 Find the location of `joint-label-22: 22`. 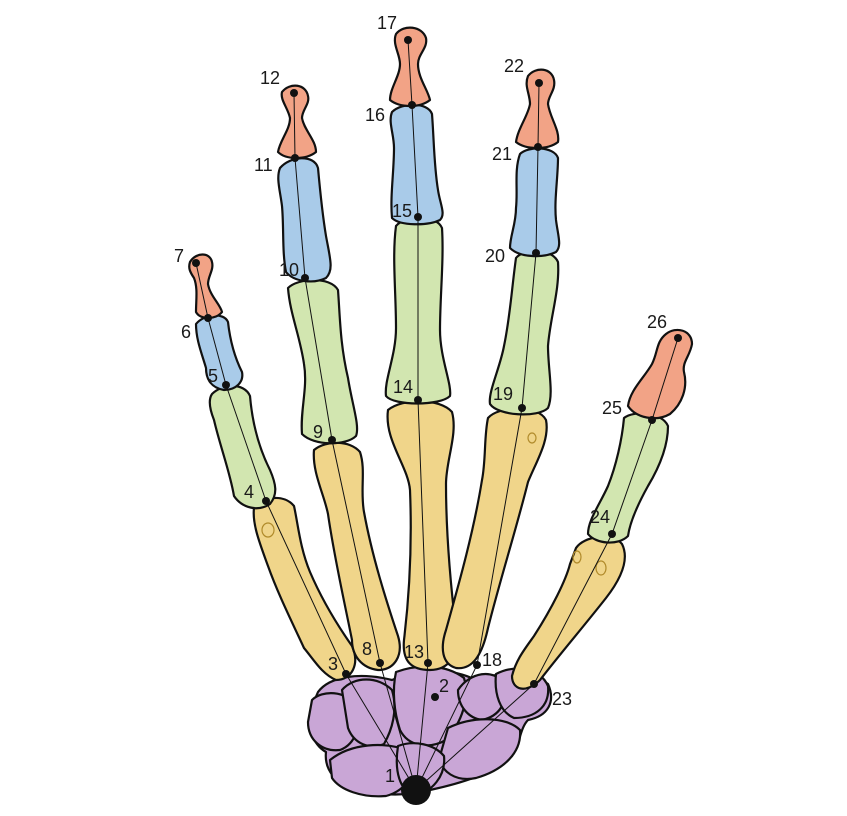

joint-label-22: 22 is located at coordinates (514, 66).